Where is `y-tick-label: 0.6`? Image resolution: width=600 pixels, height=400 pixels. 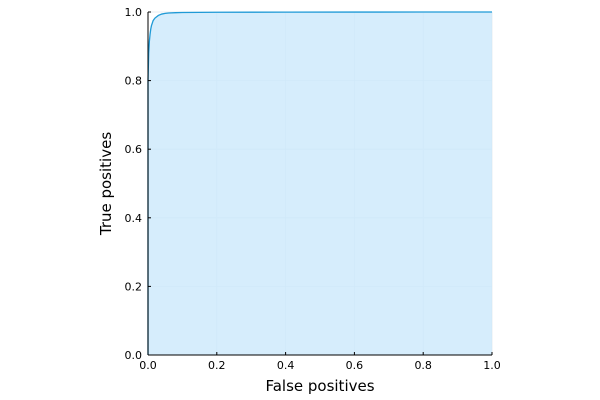
y-tick-label: 0.6 is located at coordinates (134, 149).